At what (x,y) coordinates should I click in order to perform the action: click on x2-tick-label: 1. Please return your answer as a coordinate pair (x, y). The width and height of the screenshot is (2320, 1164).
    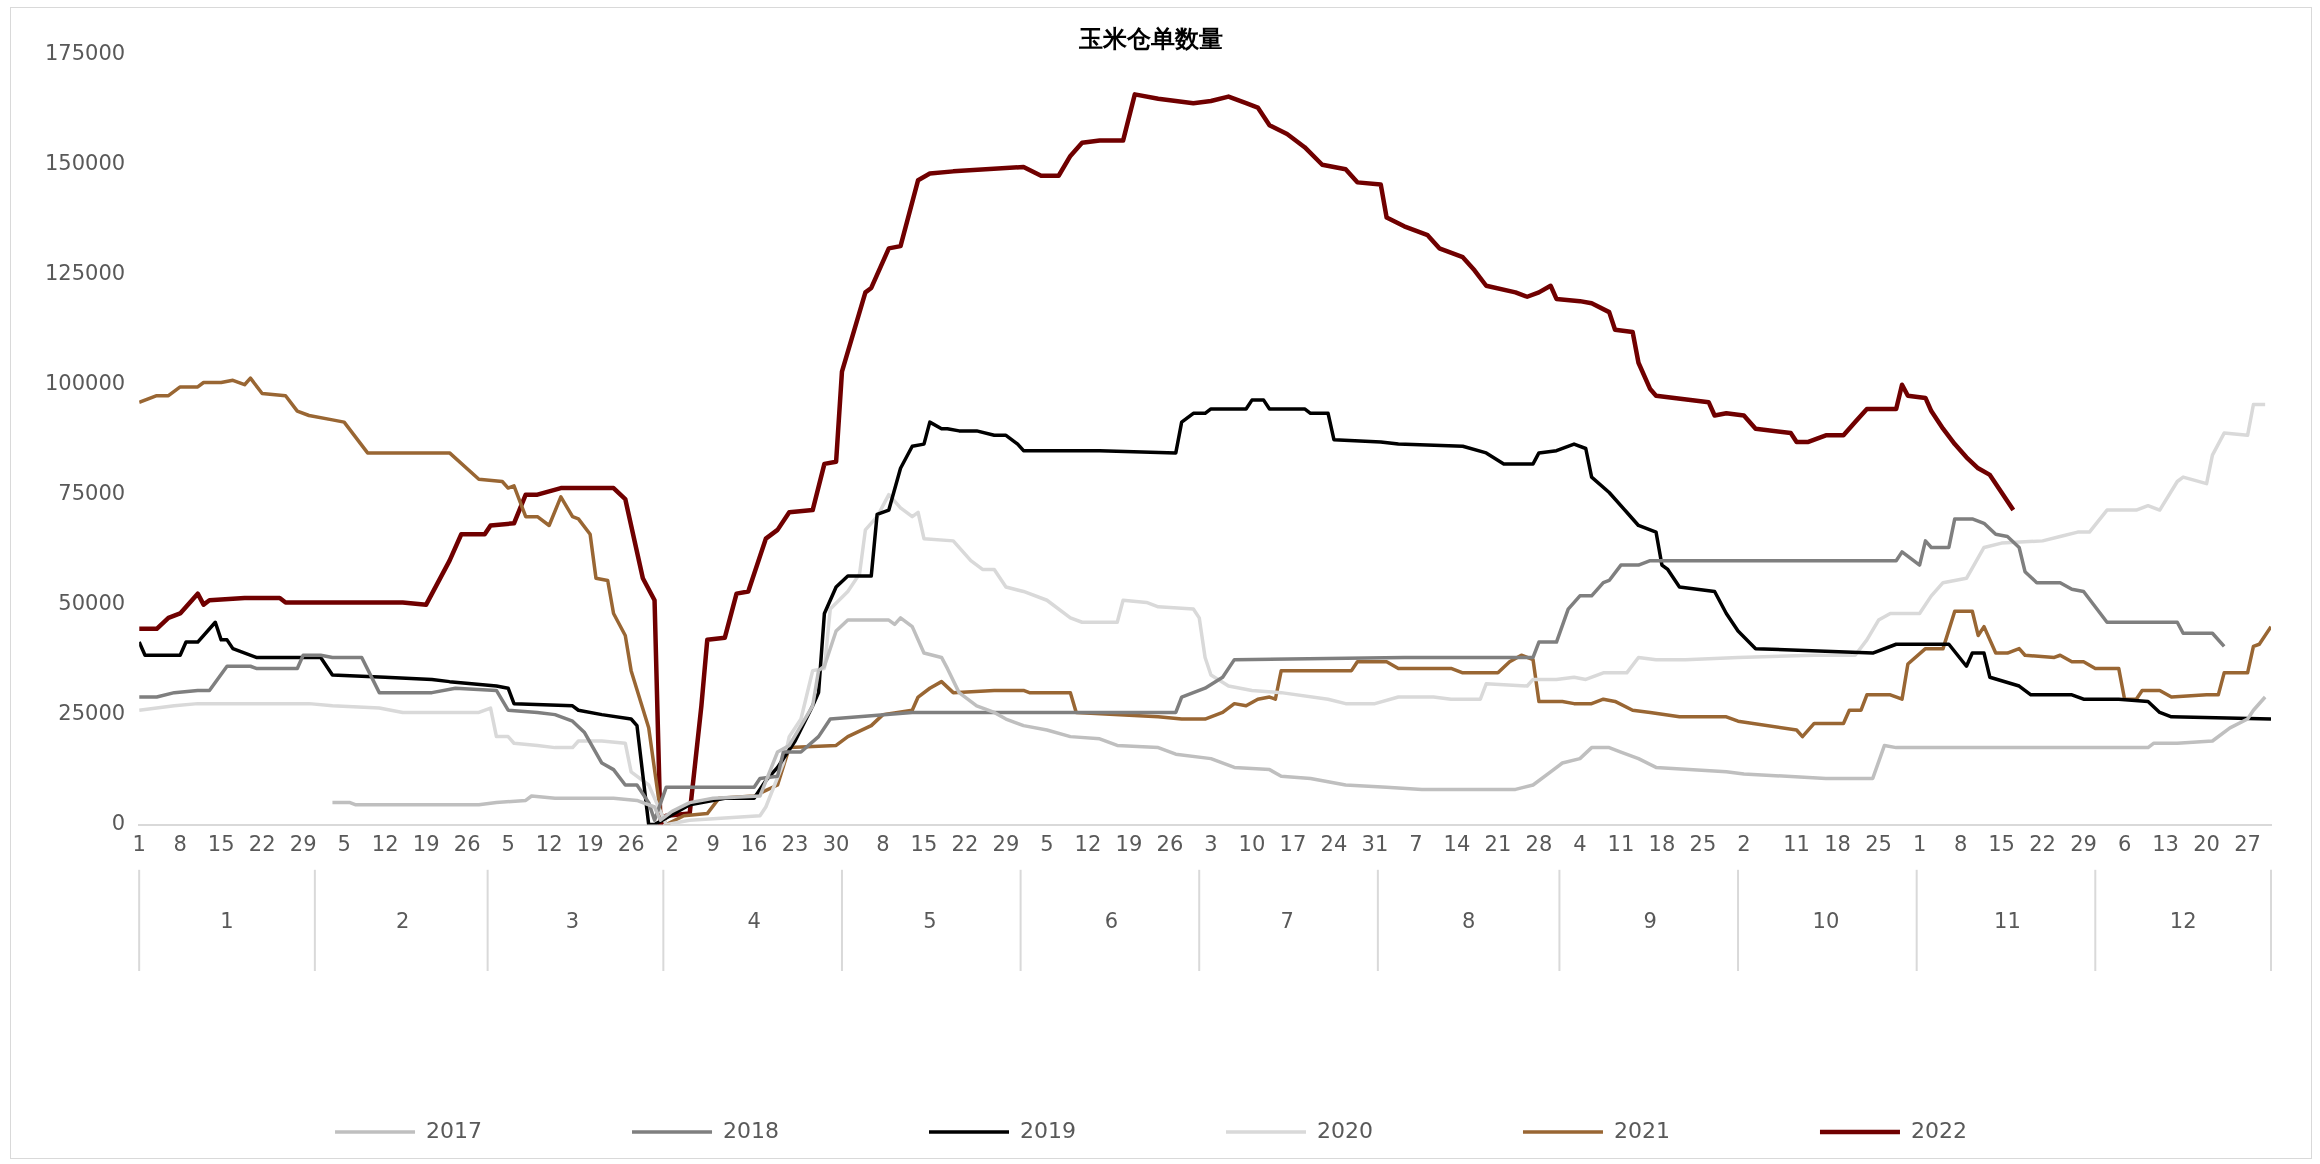
    Looking at the image, I should click on (227, 920).